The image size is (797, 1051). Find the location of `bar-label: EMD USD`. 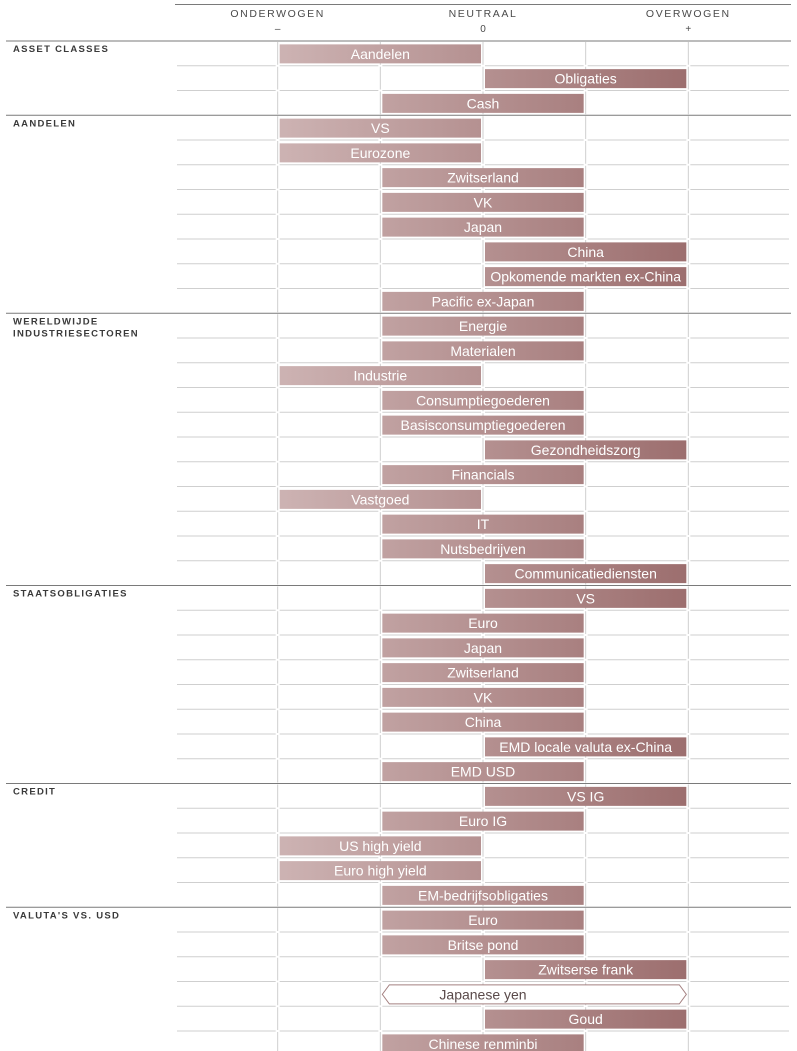

bar-label: EMD USD is located at coordinates (483, 772).